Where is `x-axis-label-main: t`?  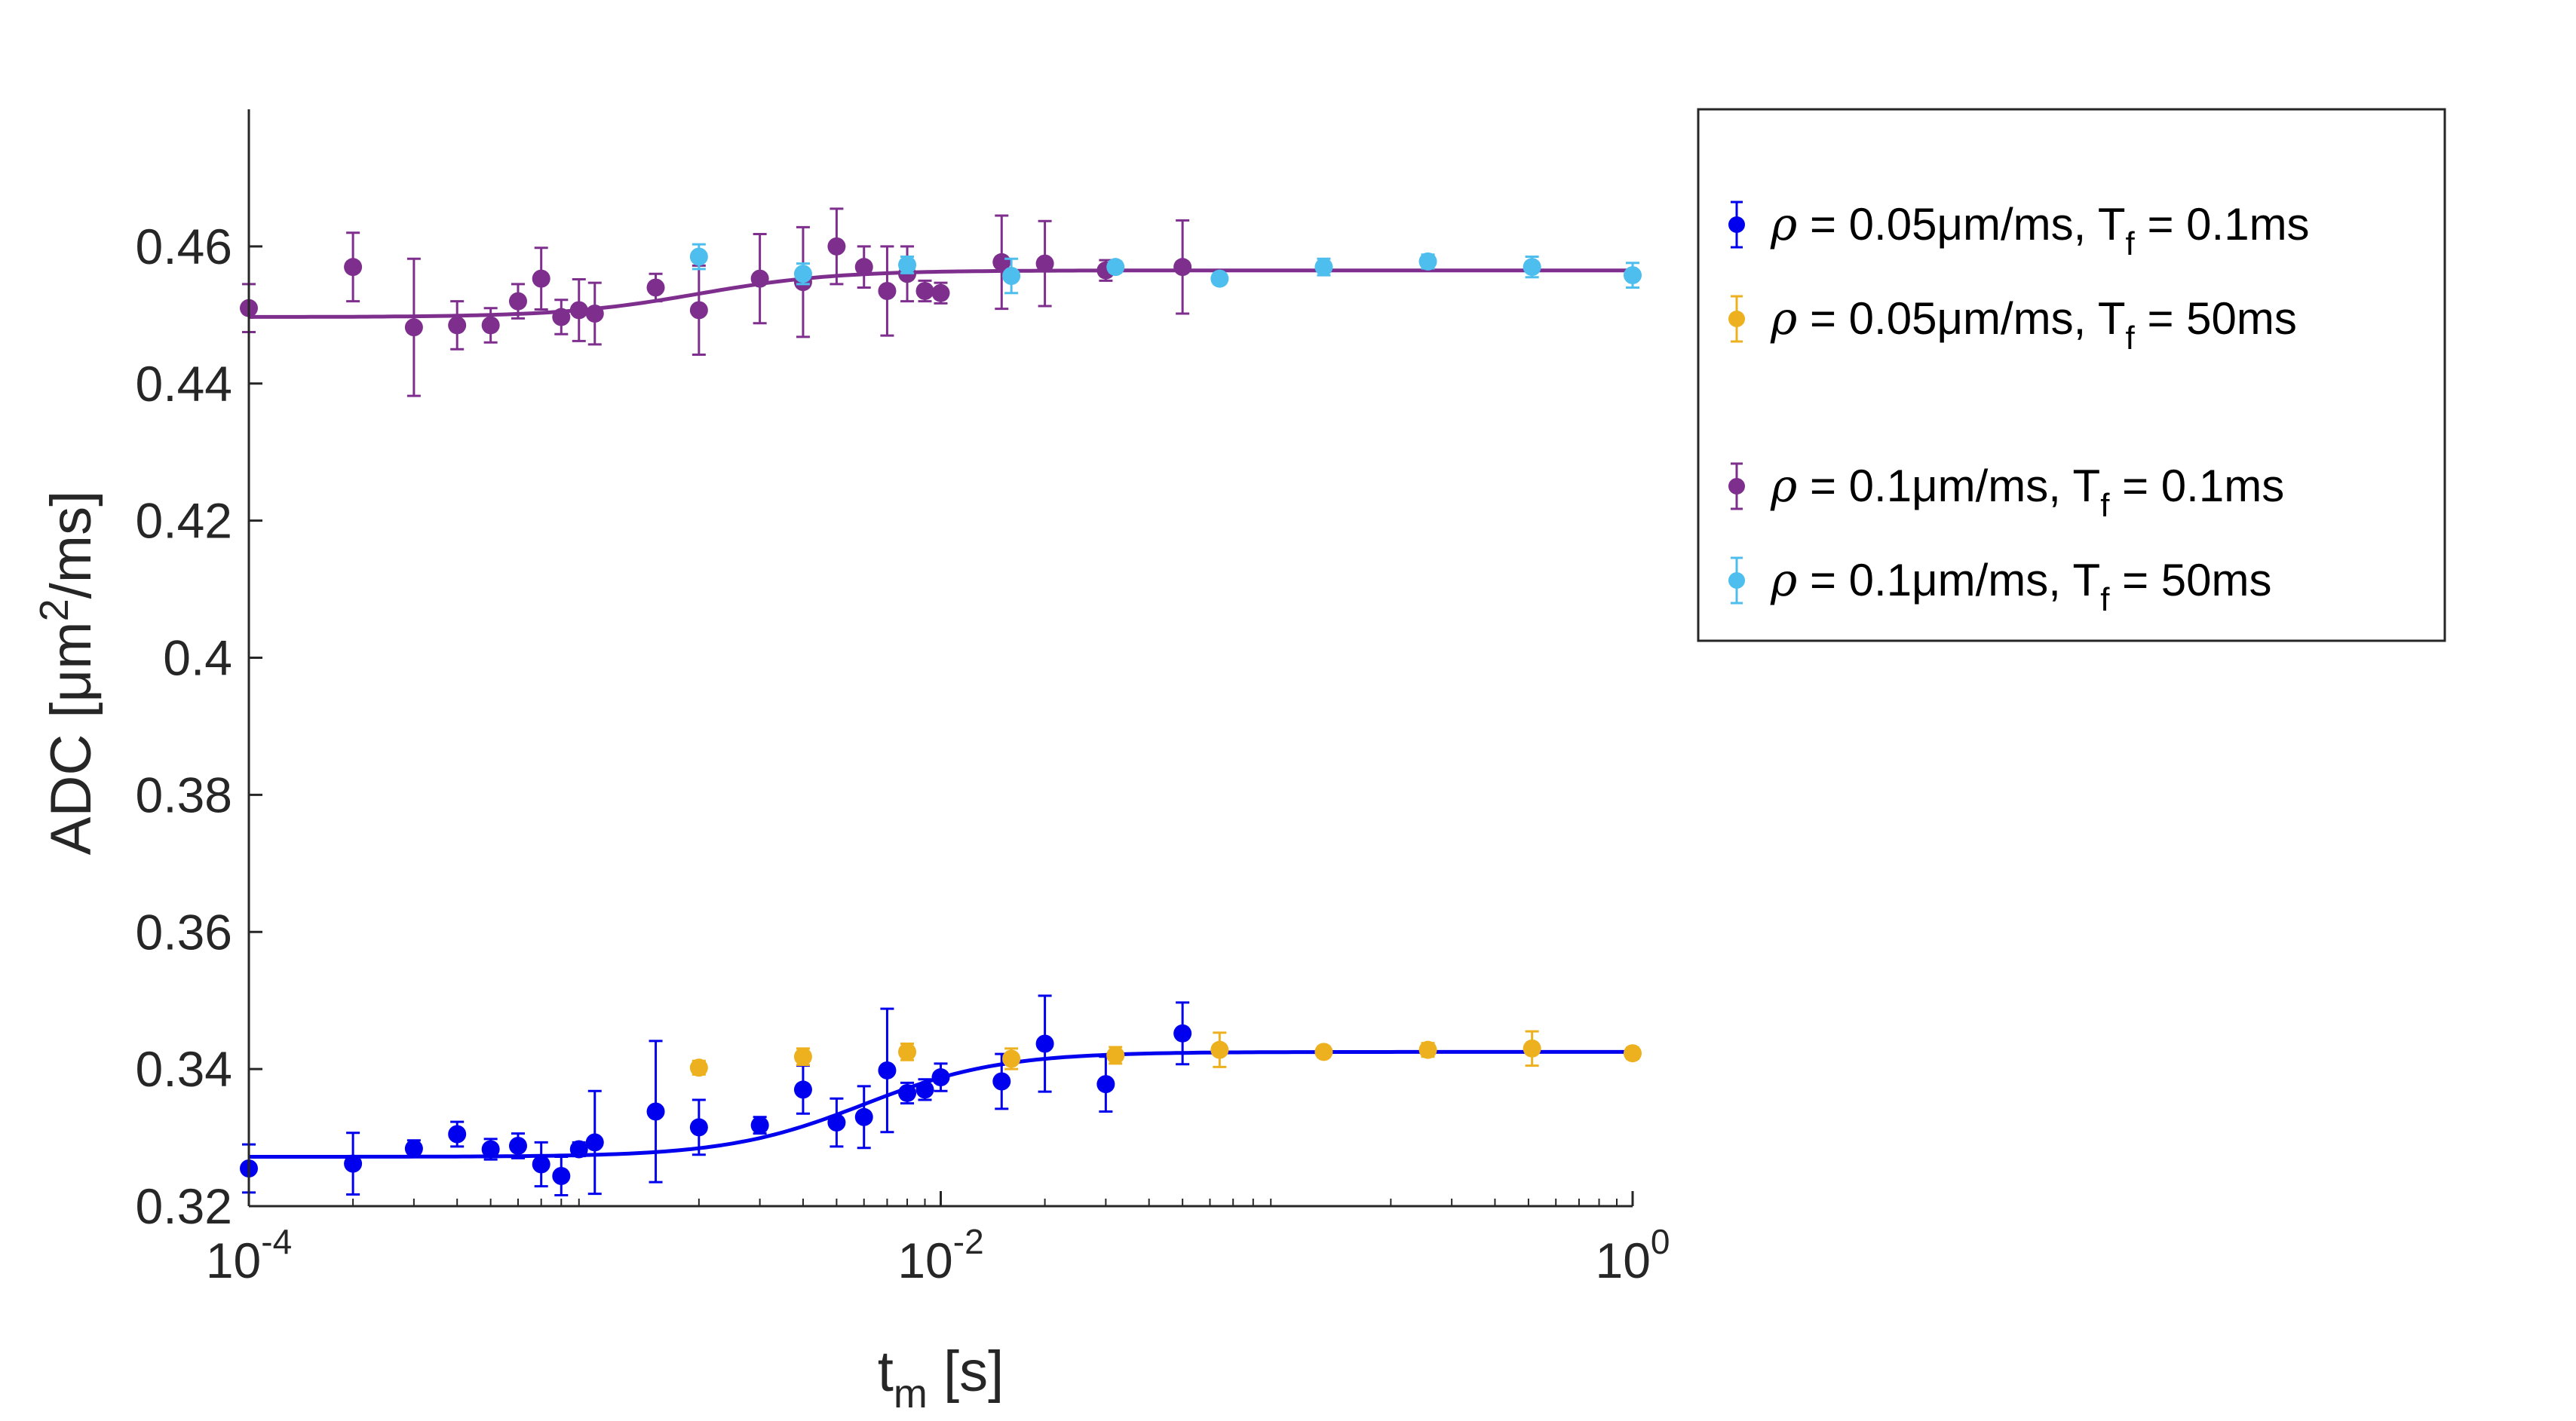 x-axis-label-main: t is located at coordinates (886, 1372).